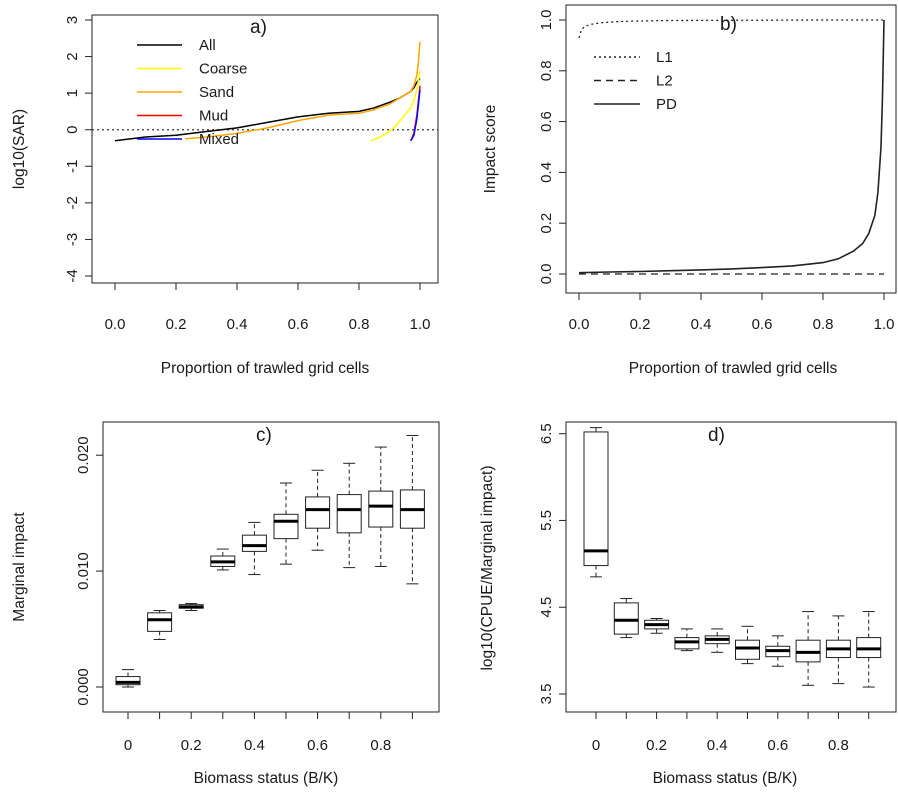  Describe the element at coordinates (732, 557) in the screenshot. I see `panel-d-plot-area` at that location.